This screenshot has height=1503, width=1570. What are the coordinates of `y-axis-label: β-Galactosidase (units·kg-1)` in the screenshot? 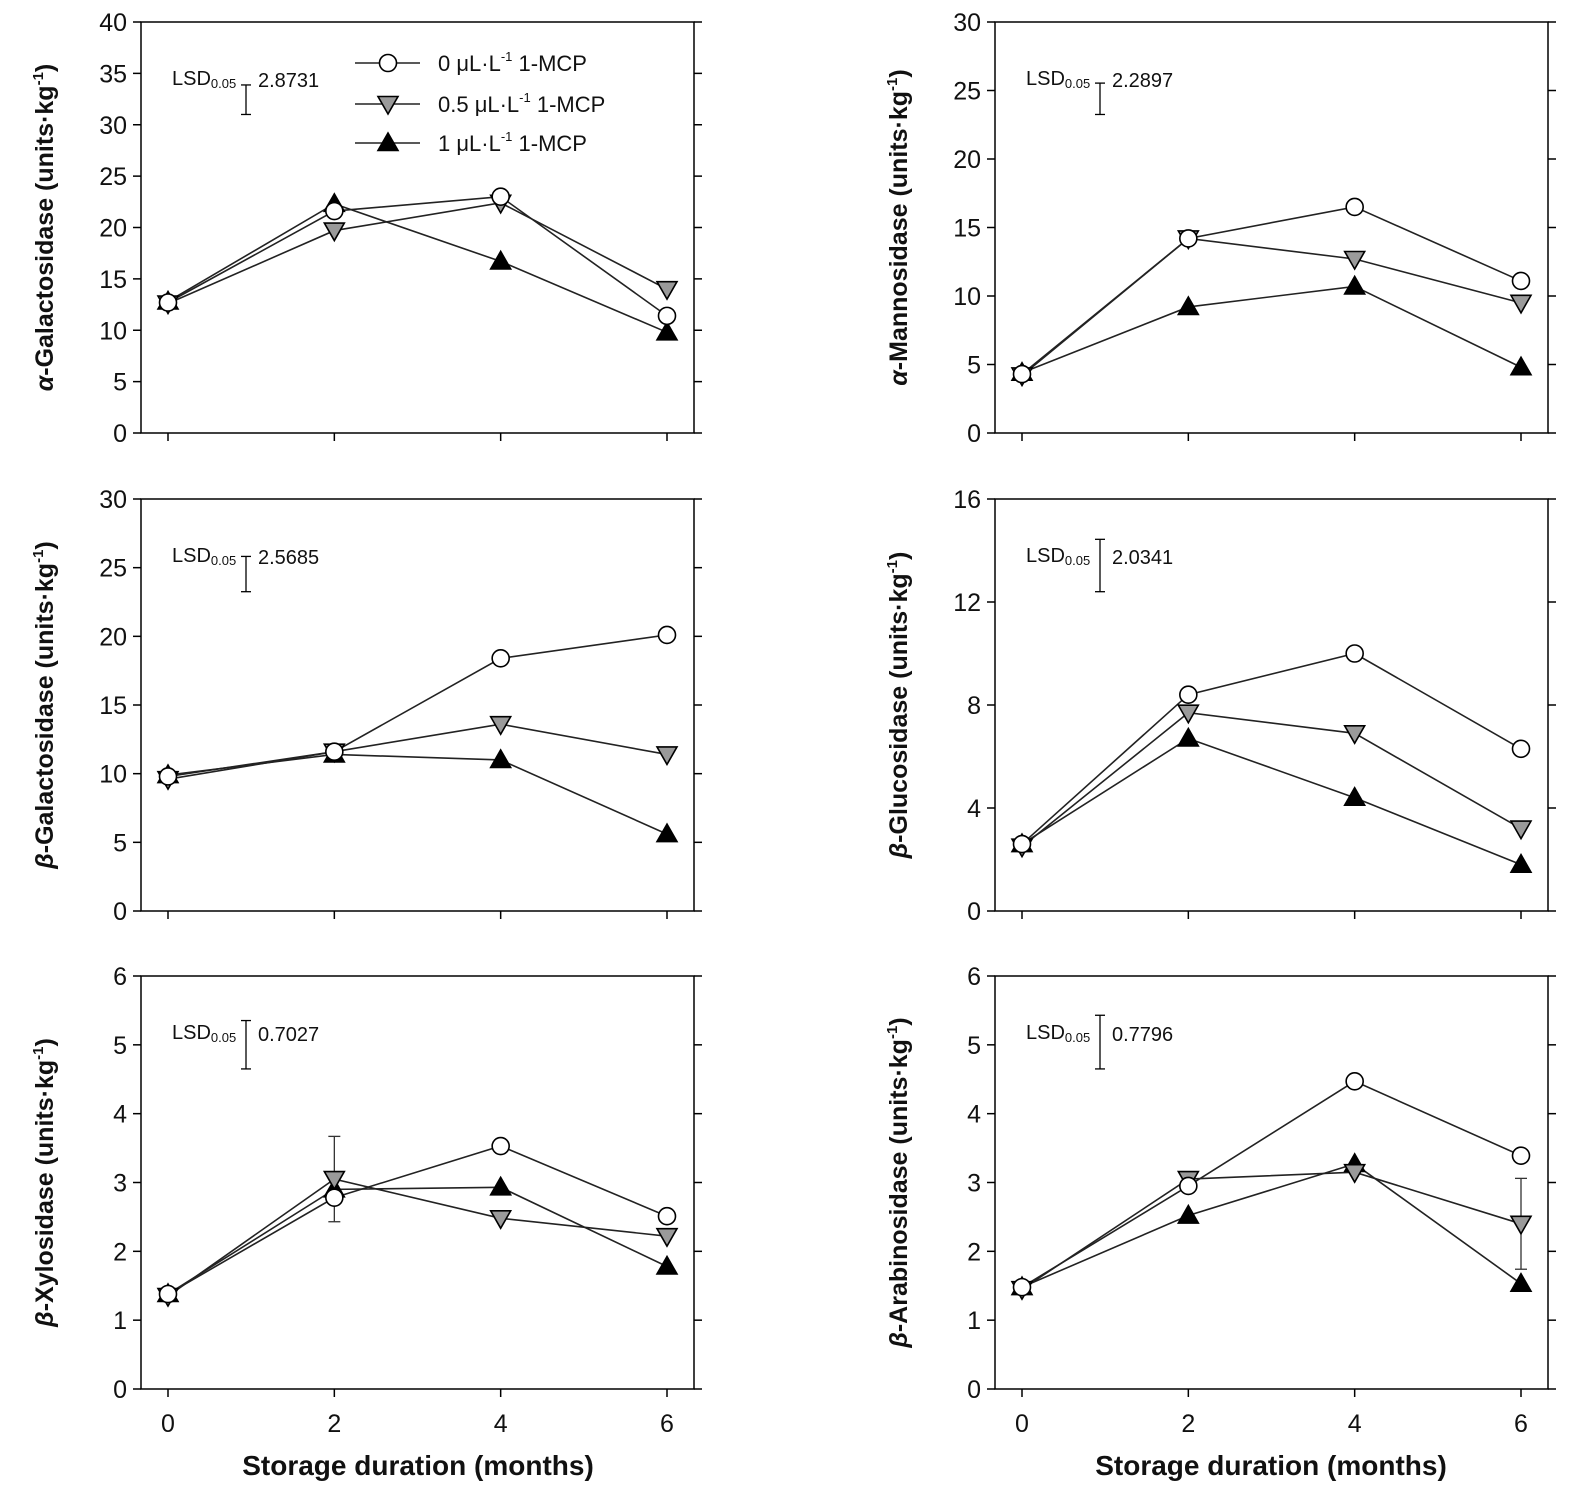 It's located at (44, 705).